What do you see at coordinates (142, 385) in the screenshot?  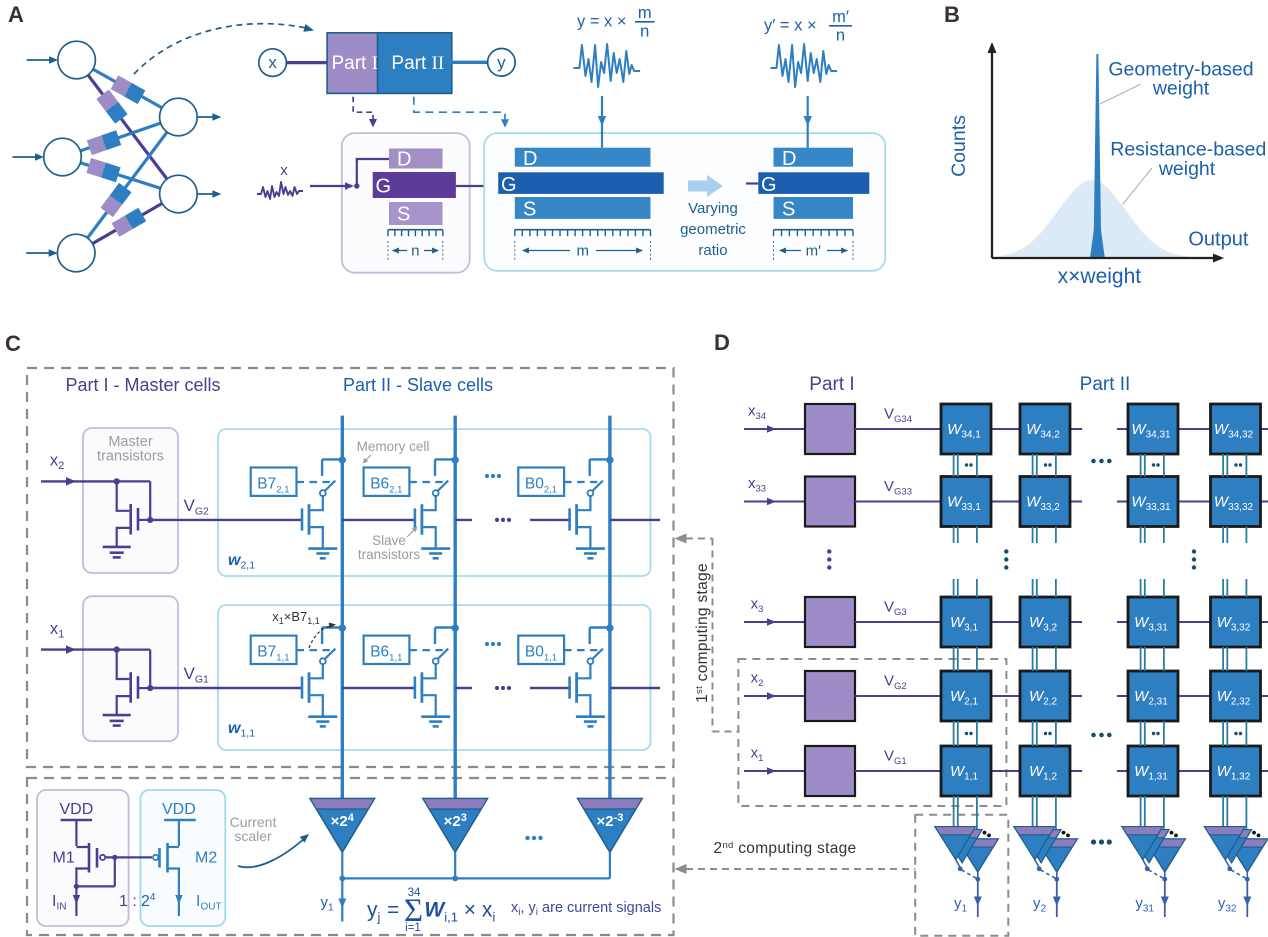 I see `svg-text: Part I - Master cells` at bounding box center [142, 385].